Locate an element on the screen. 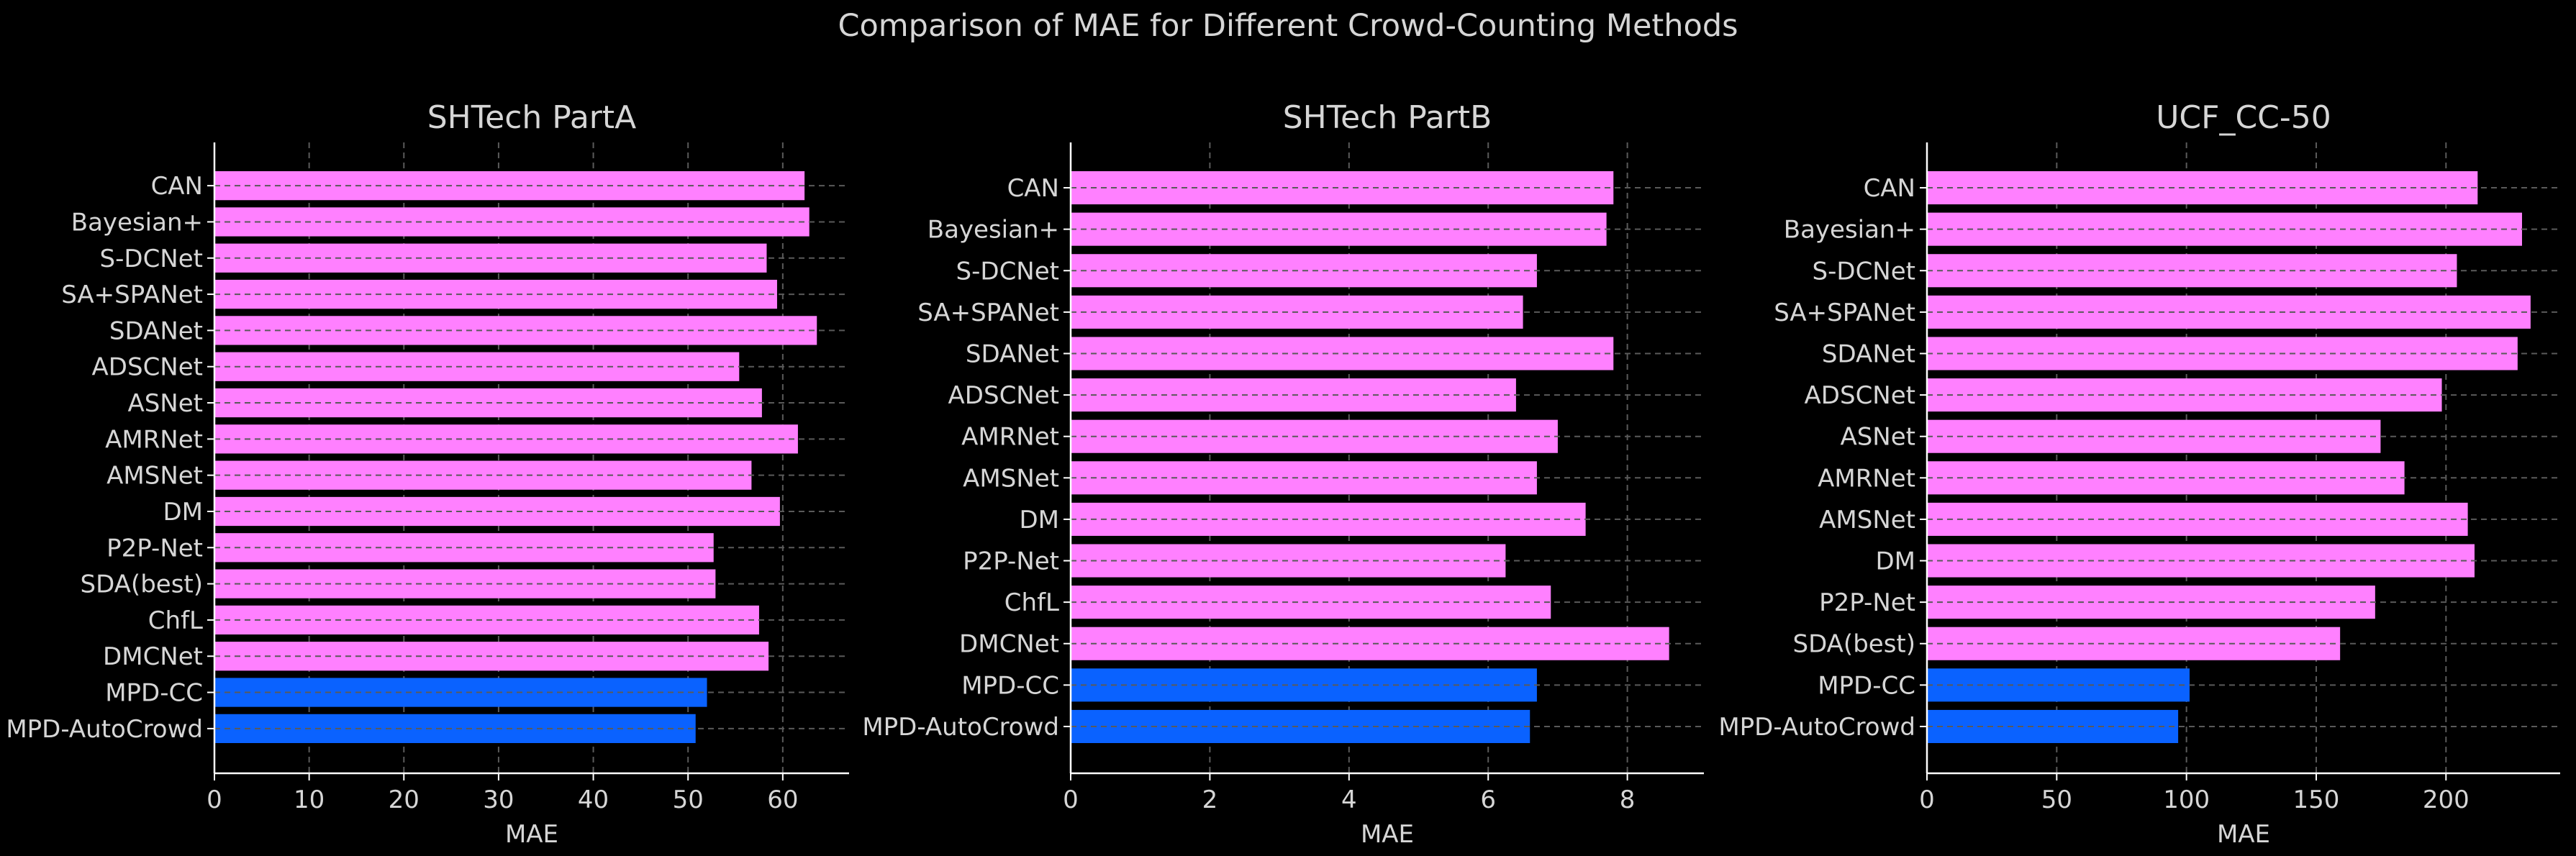 Image resolution: width=2576 pixels, height=856 pixels. bar-can is located at coordinates (1342, 188).